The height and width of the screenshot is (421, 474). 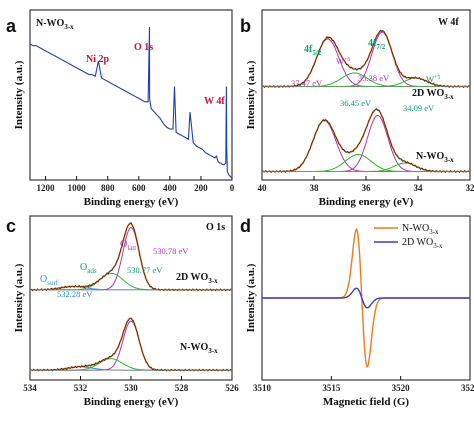 What do you see at coordinates (313, 50) in the screenshot?
I see `panel-b-4f52: 4f5/2` at bounding box center [313, 50].